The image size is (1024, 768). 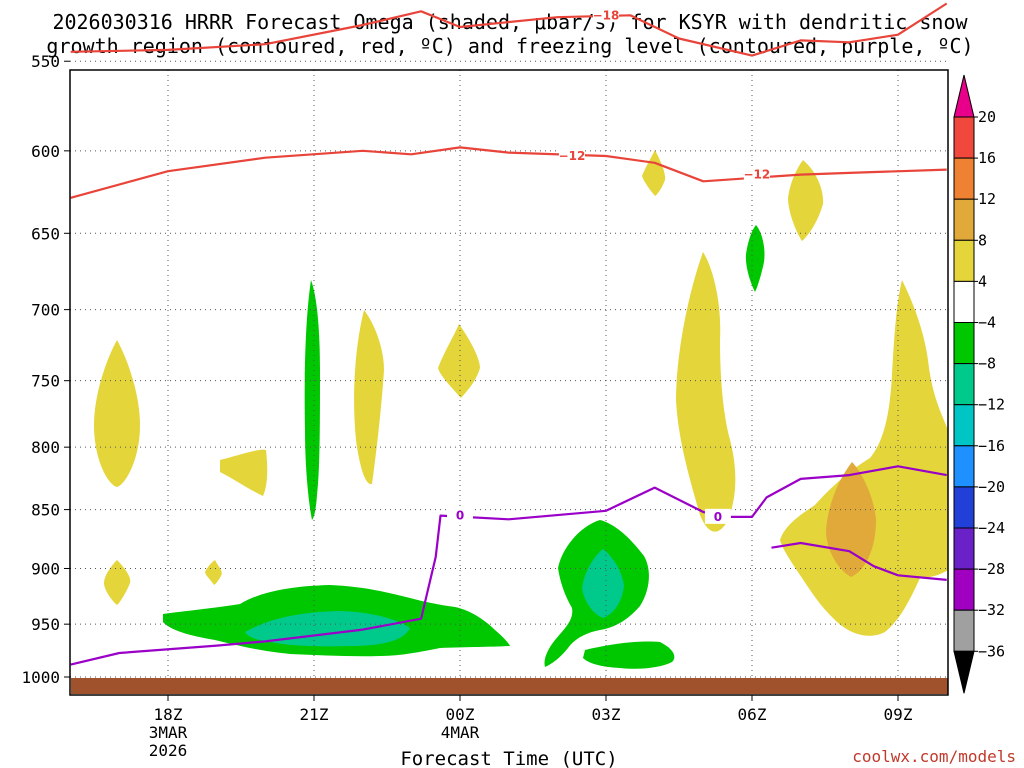 I want to click on y-tick-label: 950, so click(x=45, y=624).